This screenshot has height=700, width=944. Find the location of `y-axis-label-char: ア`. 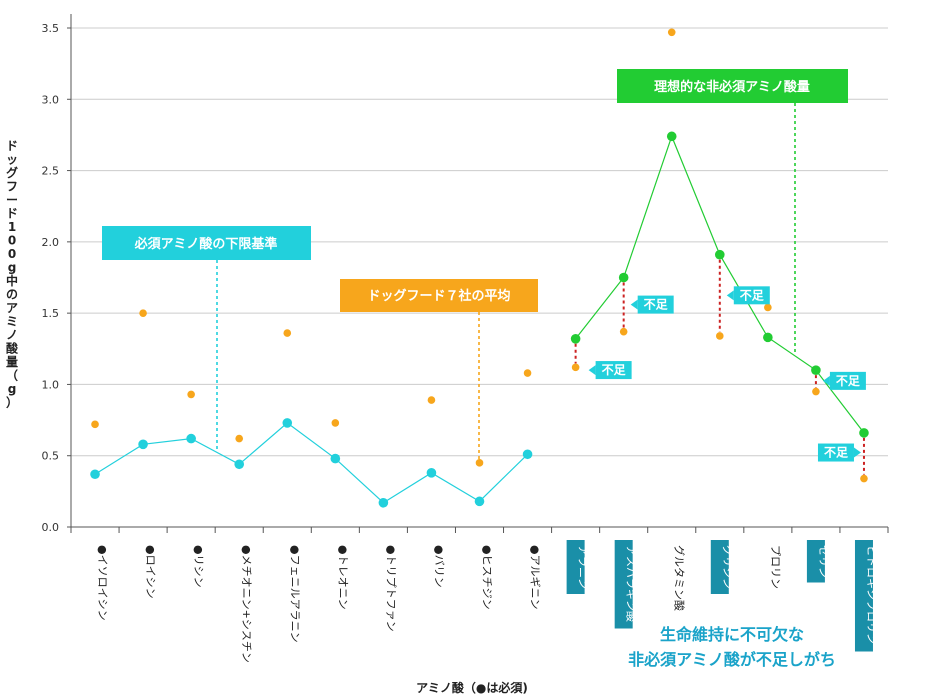

y-axis-label-char: ア is located at coordinates (12, 308).